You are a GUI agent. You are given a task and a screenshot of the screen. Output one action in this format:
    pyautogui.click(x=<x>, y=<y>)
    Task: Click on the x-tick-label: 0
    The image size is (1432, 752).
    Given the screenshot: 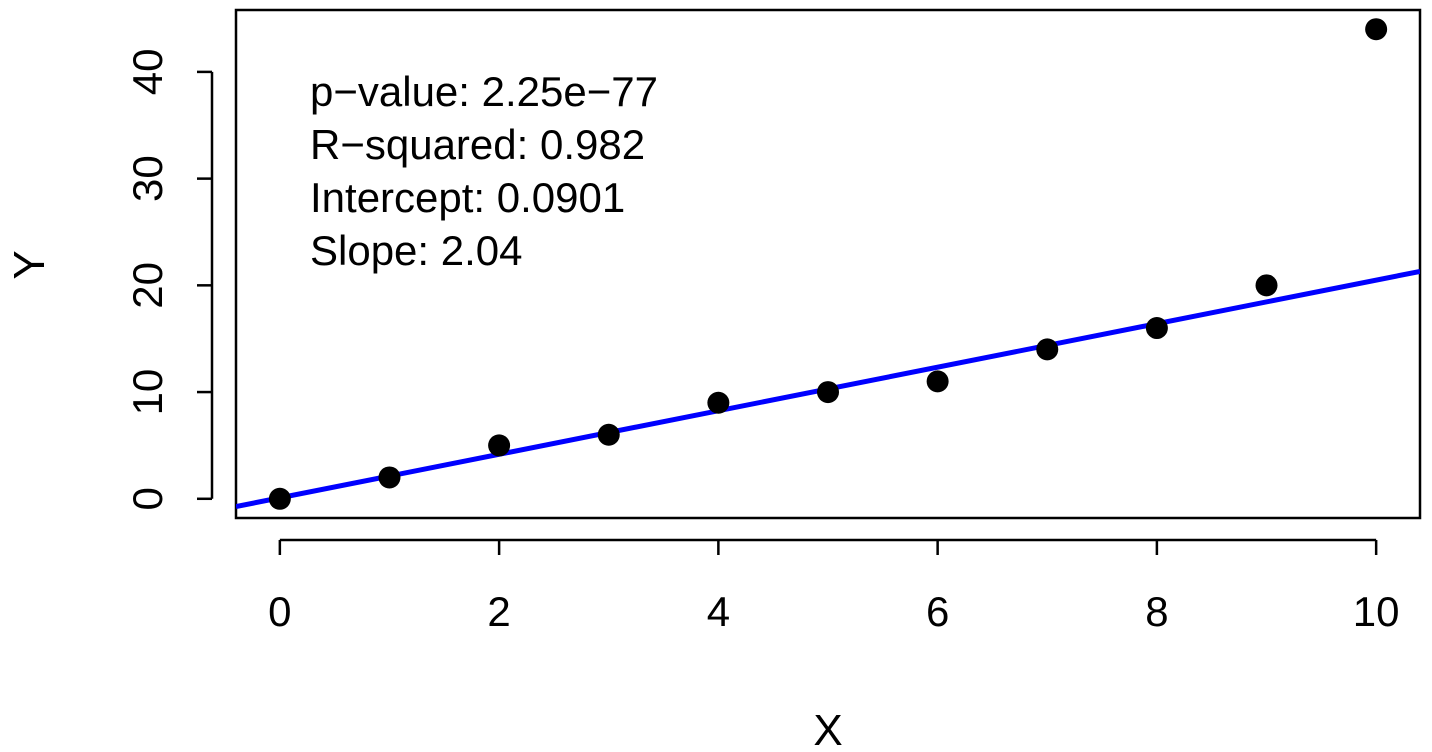 What is the action you would take?
    pyautogui.click(x=279, y=611)
    